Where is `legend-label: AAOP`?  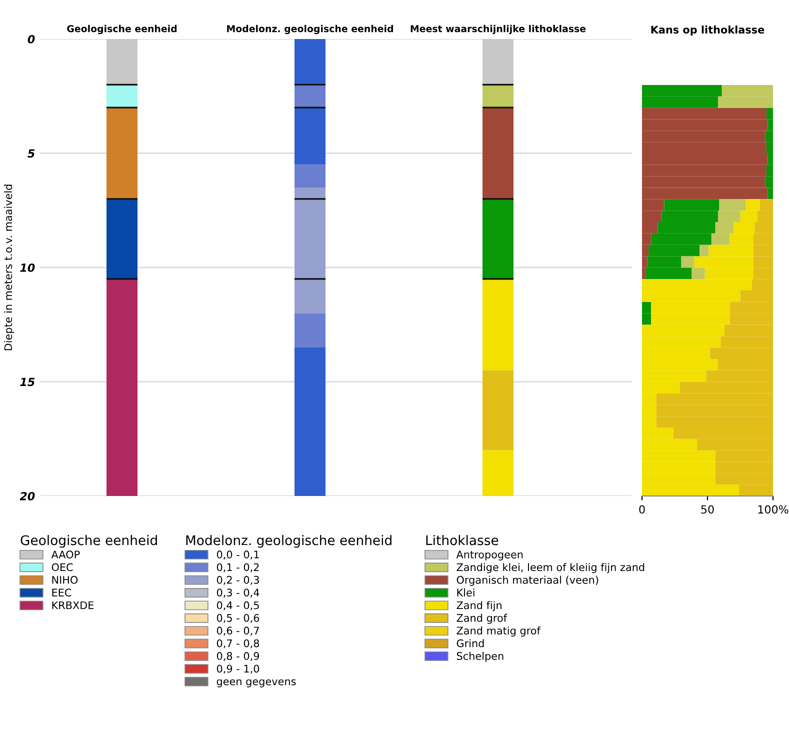 legend-label: AAOP is located at coordinates (65, 554).